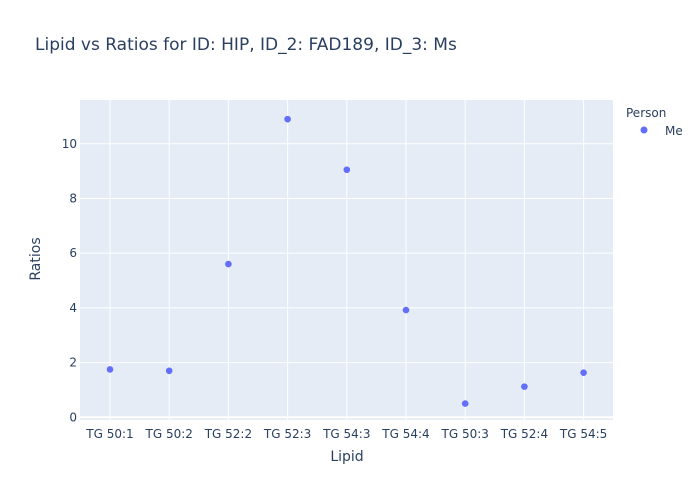 The width and height of the screenshot is (700, 500). What do you see at coordinates (36, 258) in the screenshot?
I see `y-axis-title: Ratios` at bounding box center [36, 258].